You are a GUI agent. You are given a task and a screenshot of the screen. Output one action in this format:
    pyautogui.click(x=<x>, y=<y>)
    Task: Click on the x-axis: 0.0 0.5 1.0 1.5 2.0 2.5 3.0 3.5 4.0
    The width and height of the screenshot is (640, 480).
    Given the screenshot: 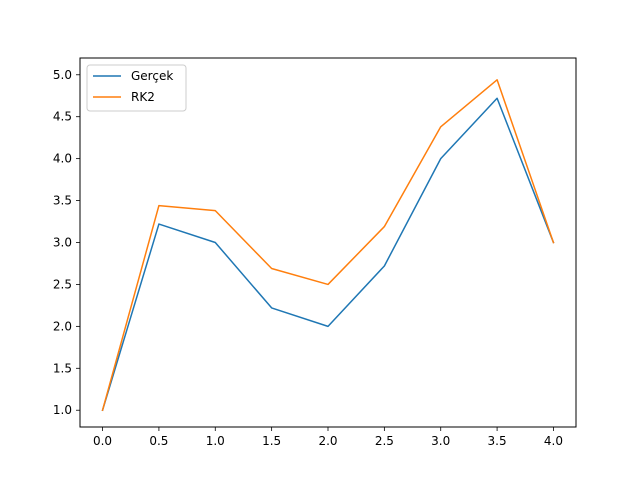 What is the action you would take?
    pyautogui.click(x=328, y=437)
    